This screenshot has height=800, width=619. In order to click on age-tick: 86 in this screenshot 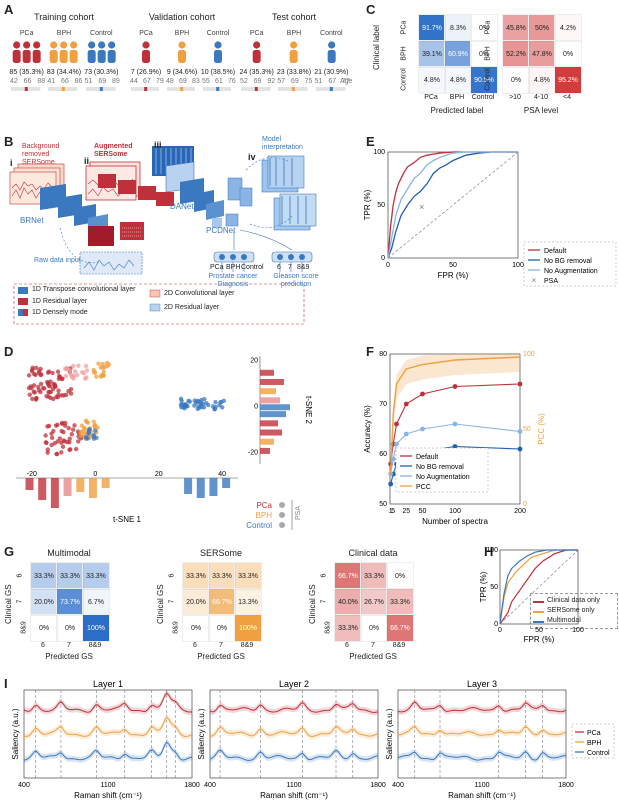, I will do `click(78, 81)`.